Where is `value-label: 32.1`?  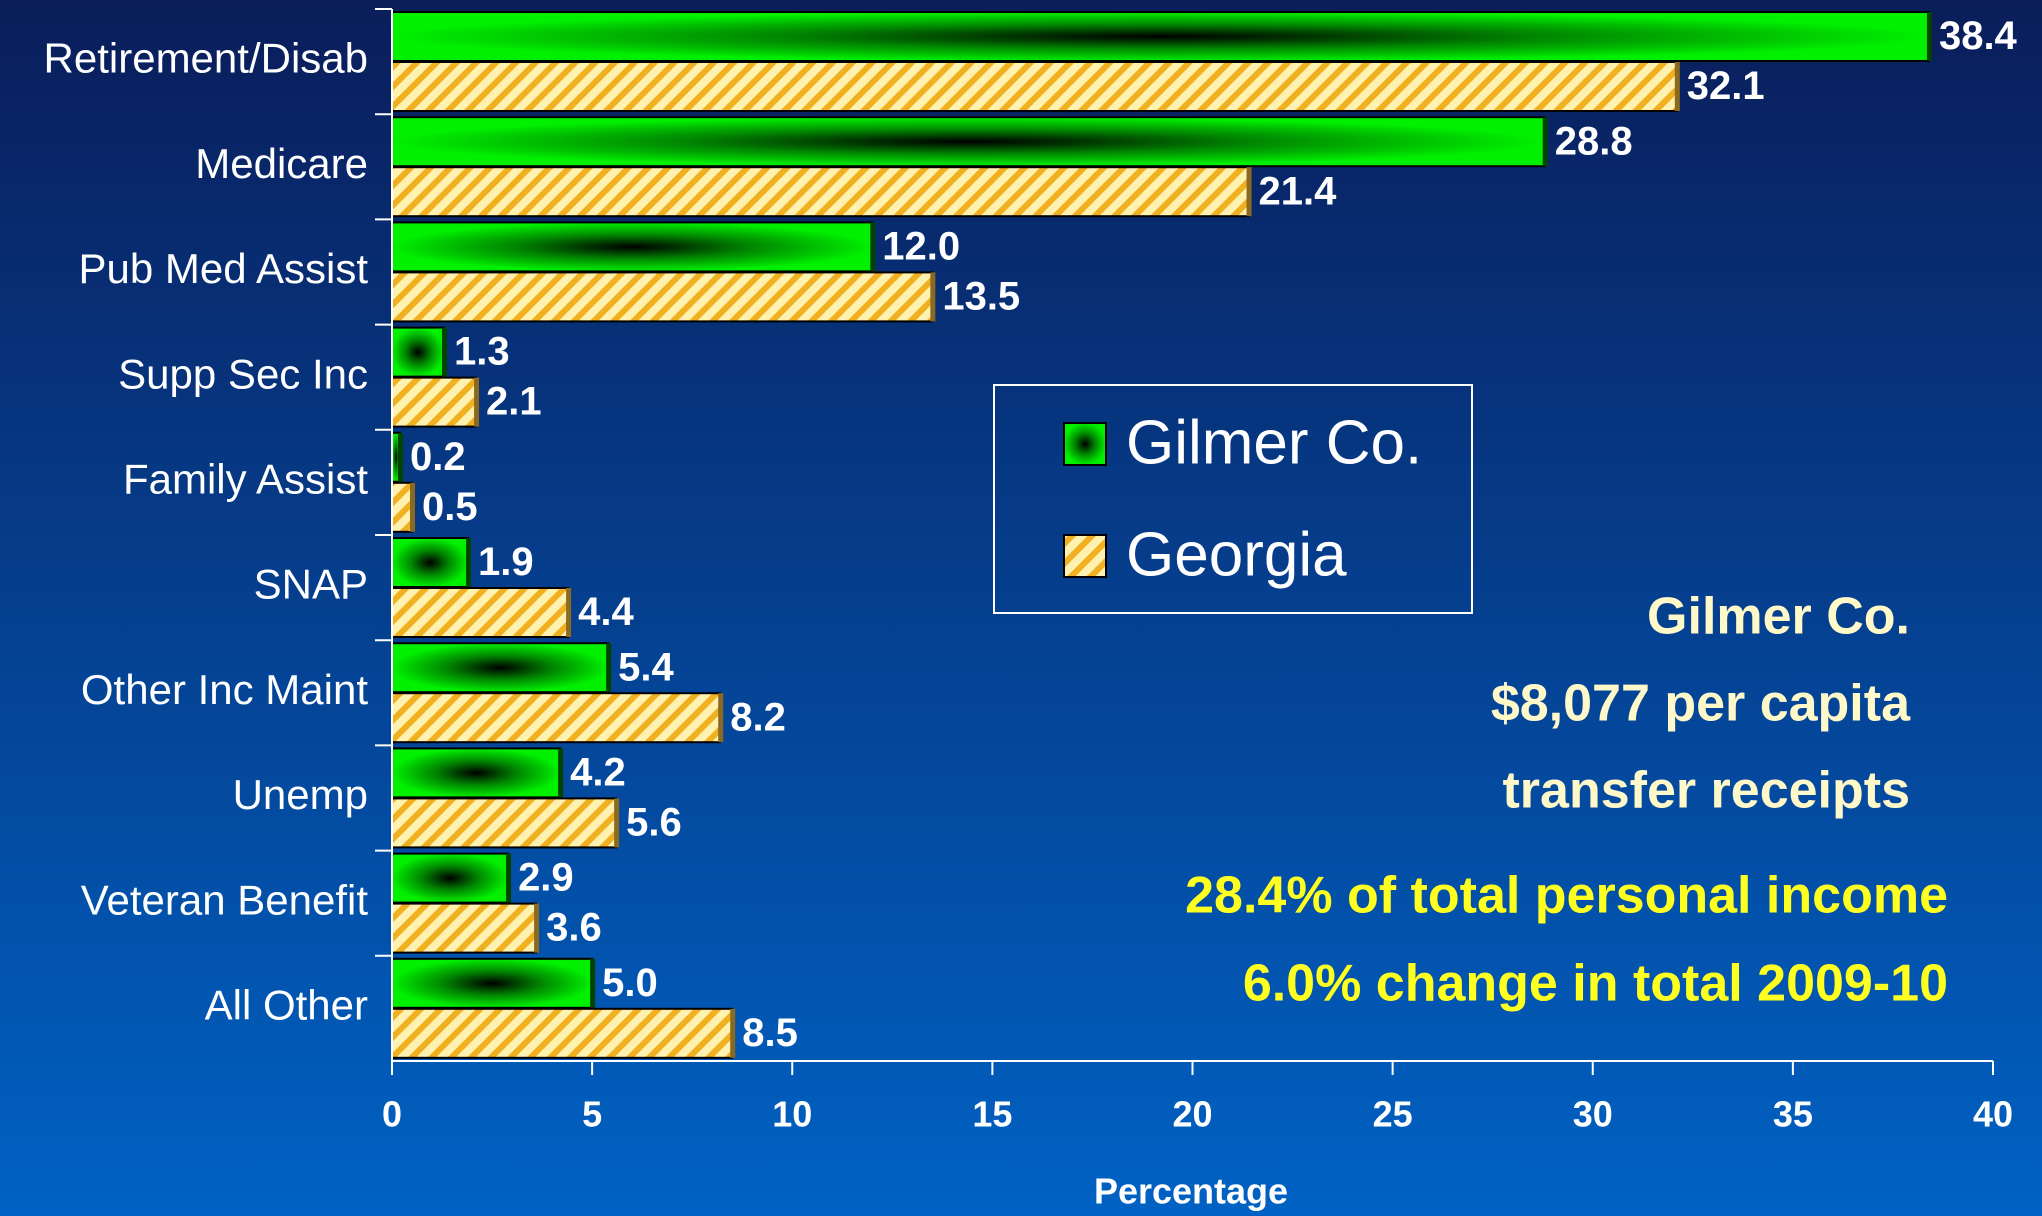
value-label: 32.1 is located at coordinates (1726, 86).